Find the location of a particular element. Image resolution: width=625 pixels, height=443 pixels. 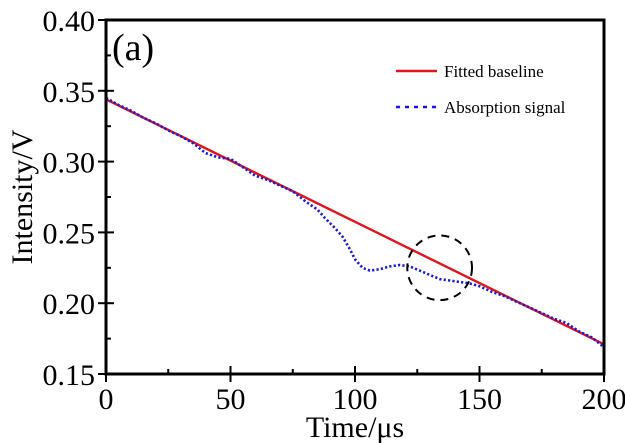

x-tick-label: 150 is located at coordinates (479, 399).